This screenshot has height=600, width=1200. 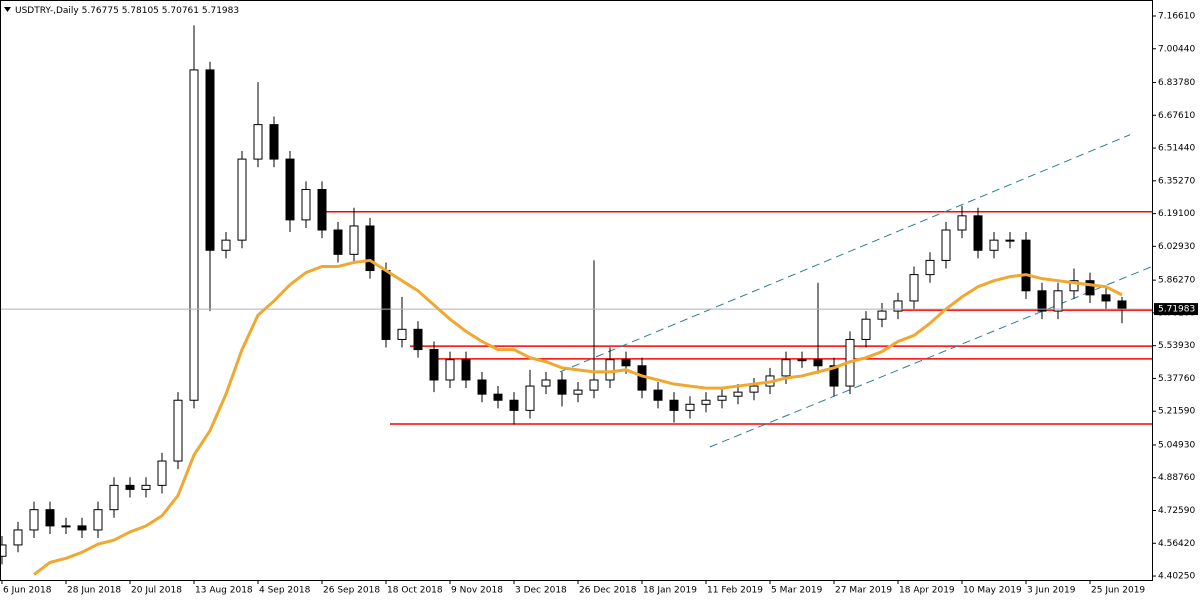 I want to click on symbol: USDTRY-,Daily, so click(x=47, y=11).